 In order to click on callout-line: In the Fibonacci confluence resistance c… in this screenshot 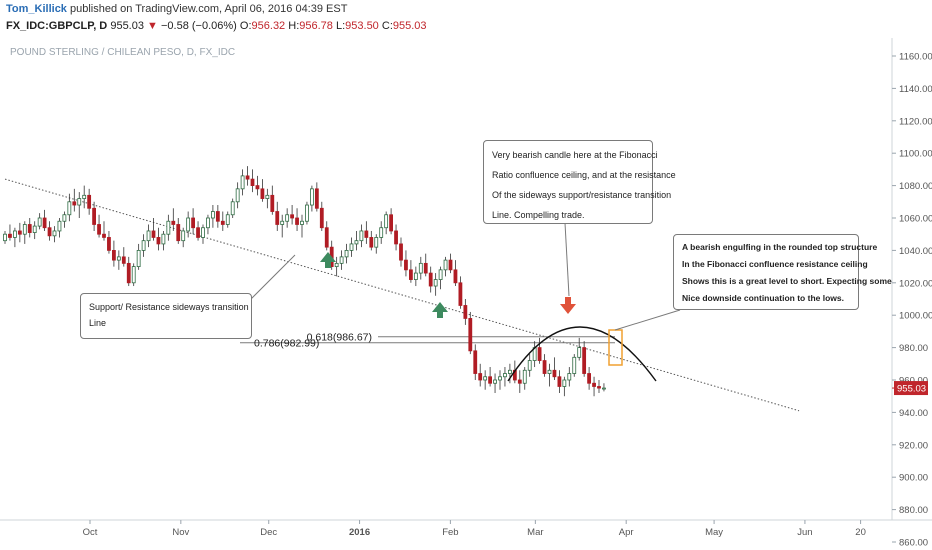, I will do `click(775, 264)`.